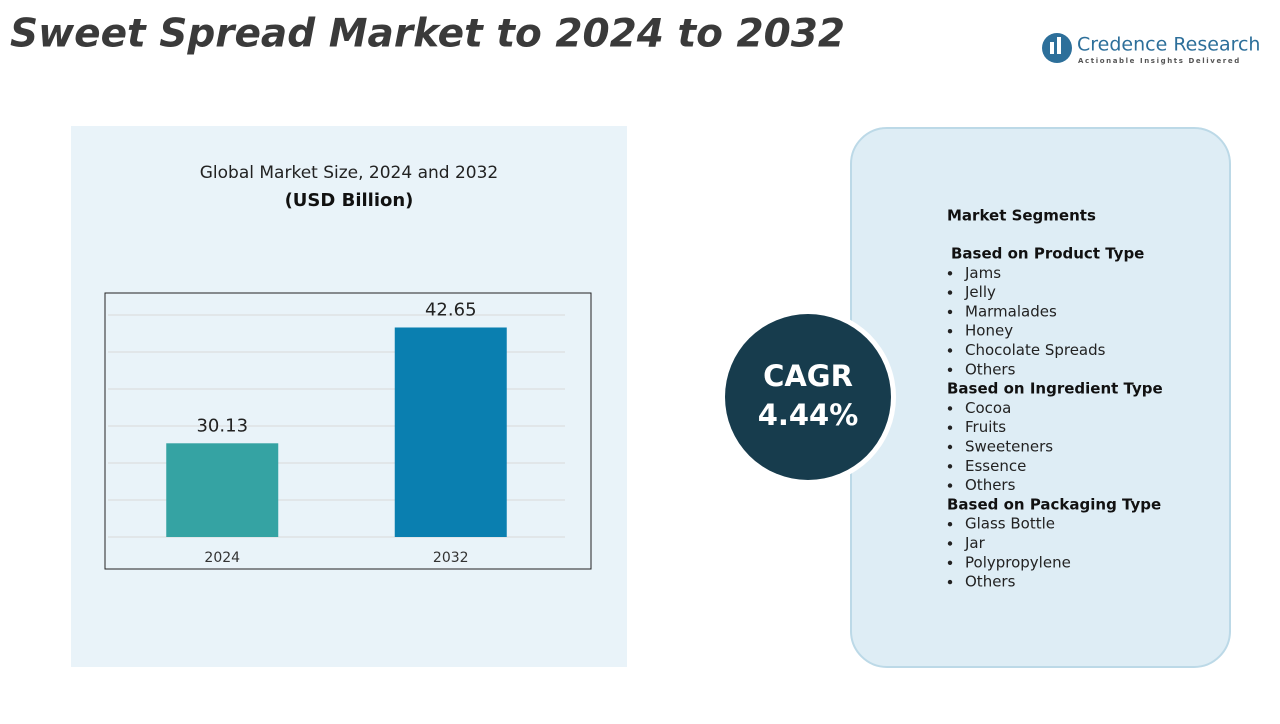 The width and height of the screenshot is (1280, 724). I want to click on segment-item: Cocoa, so click(988, 408).